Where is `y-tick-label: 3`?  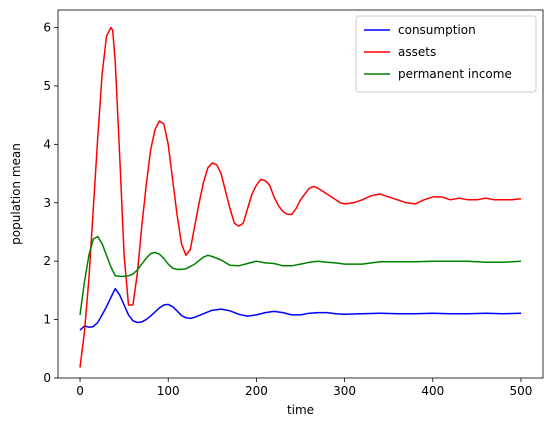 y-tick-label: 3 is located at coordinates (47, 203).